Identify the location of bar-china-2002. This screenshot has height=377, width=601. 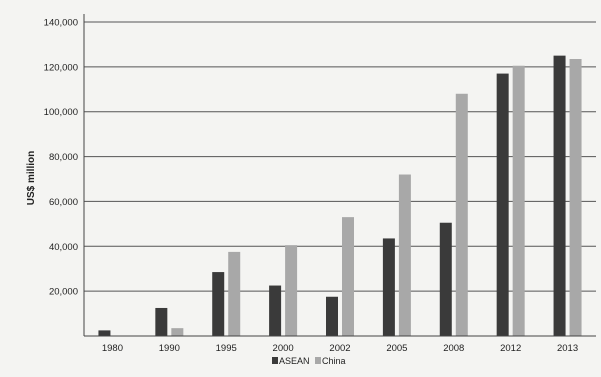
(348, 276).